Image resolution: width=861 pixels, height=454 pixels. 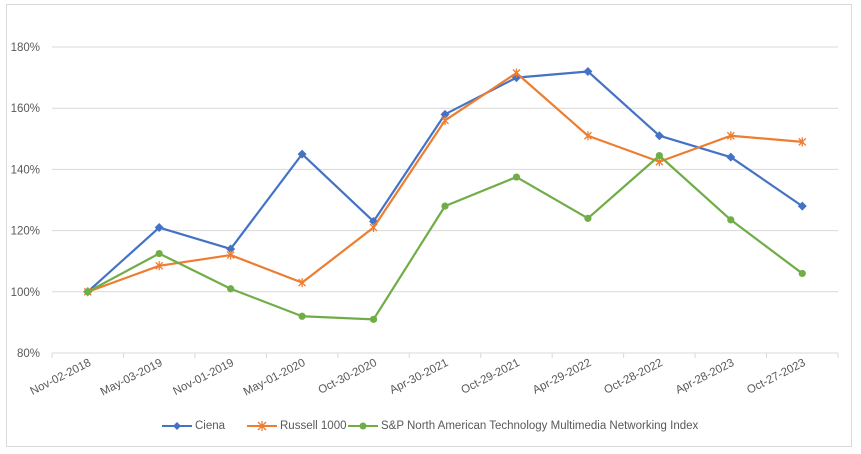 I want to click on y-tick-label: 120%, so click(x=25, y=232).